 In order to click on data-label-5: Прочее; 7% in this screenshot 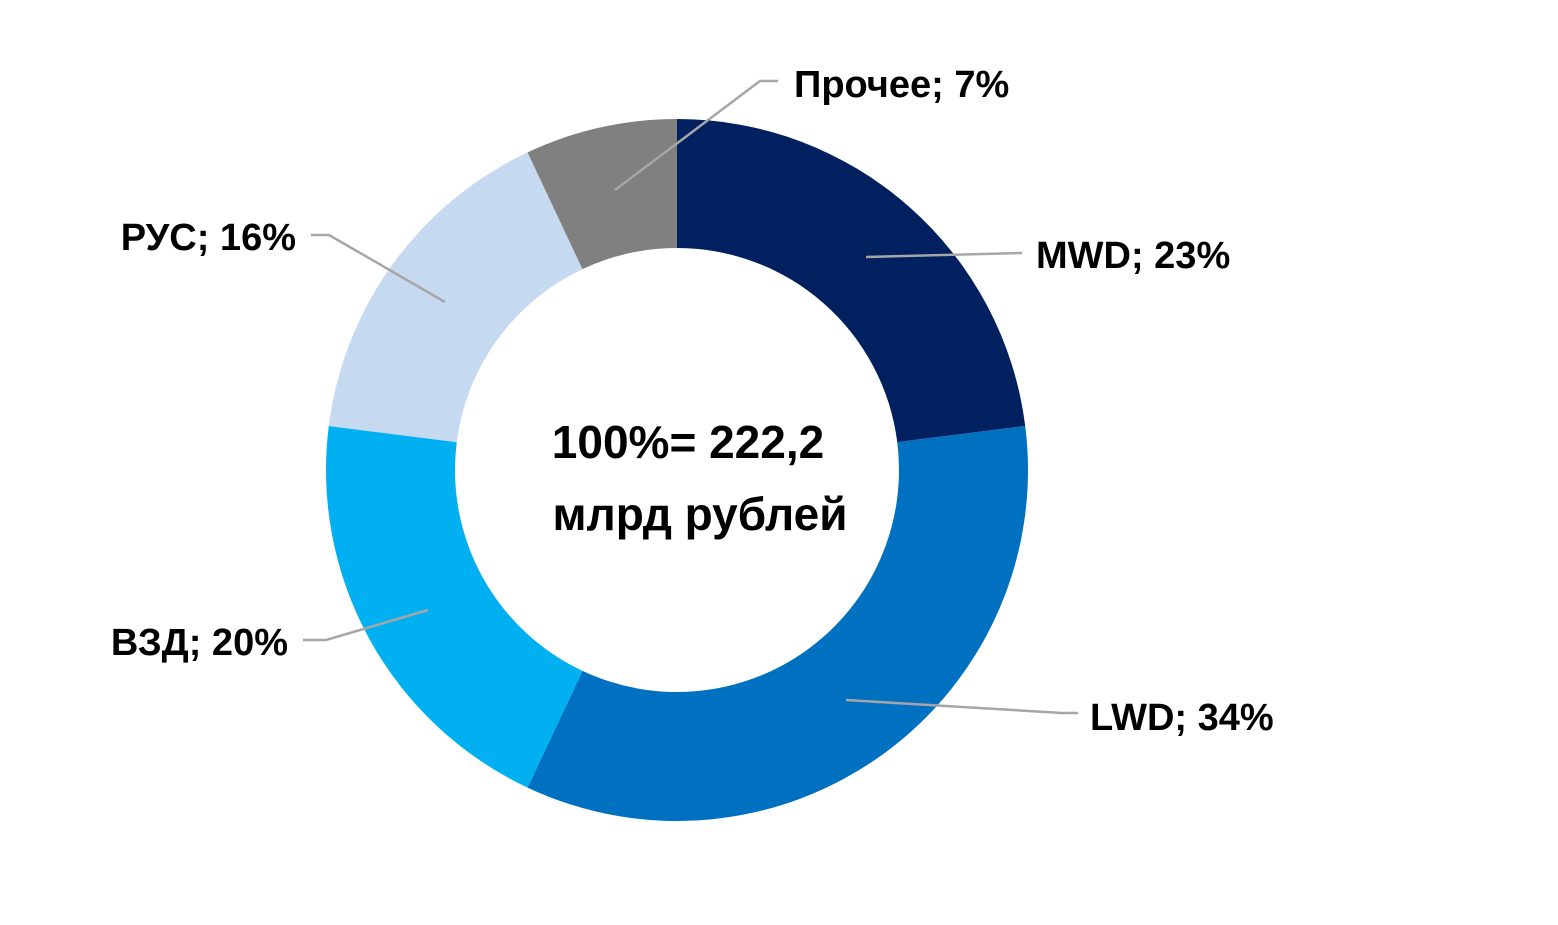, I will do `click(901, 85)`.